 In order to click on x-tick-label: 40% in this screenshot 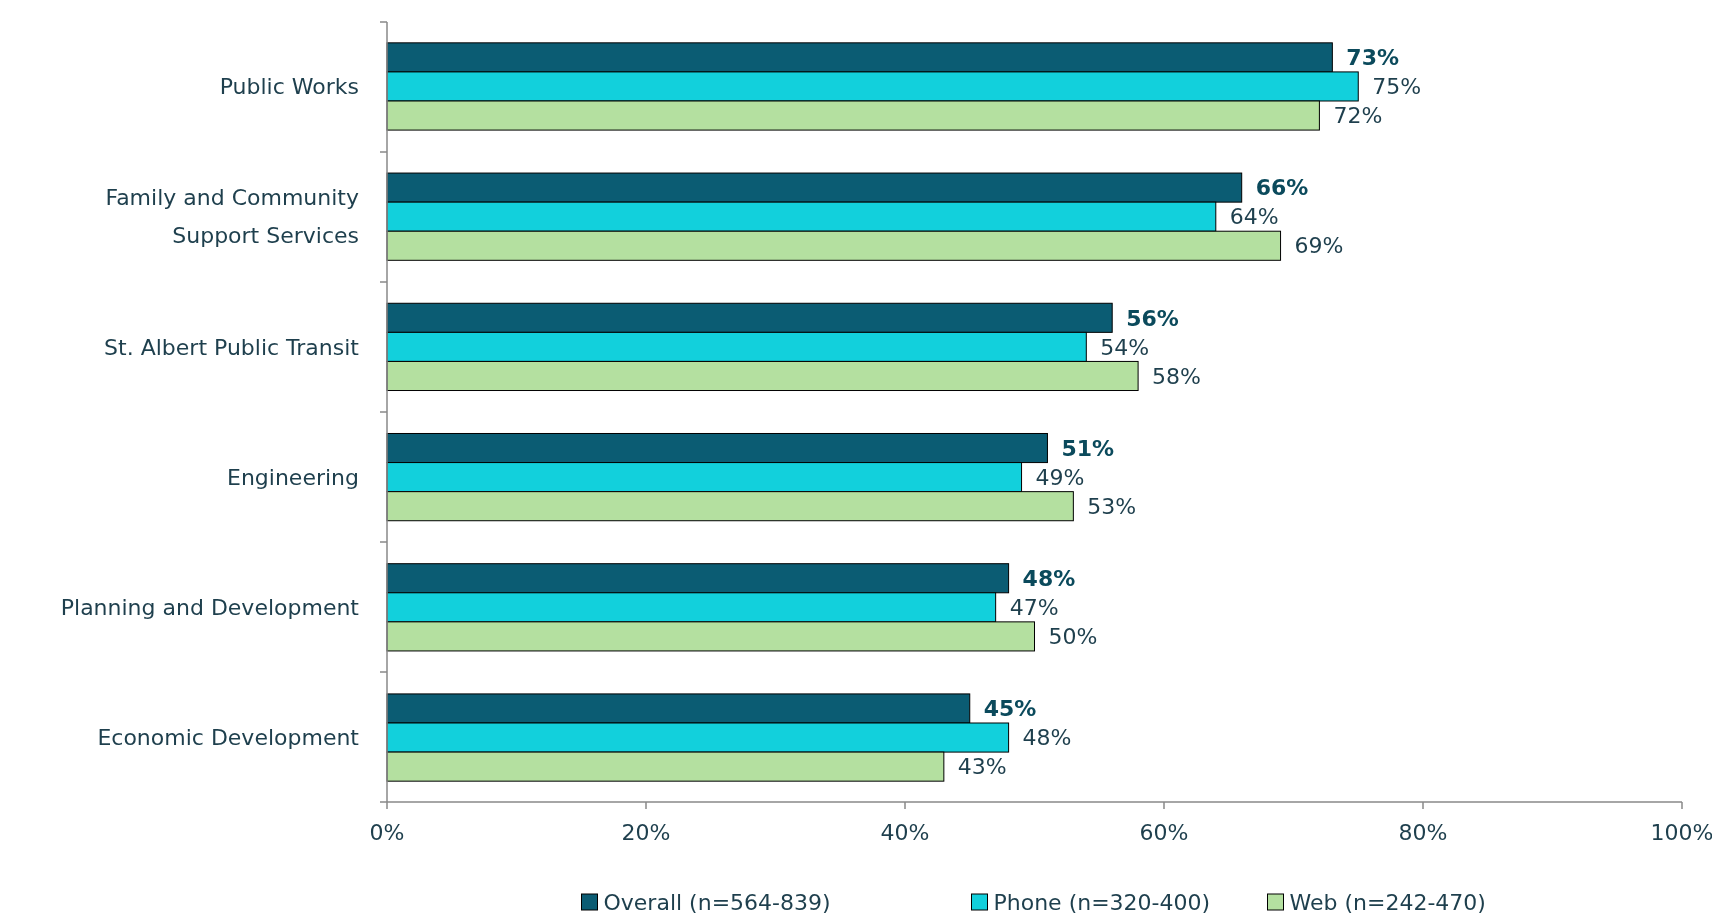, I will do `click(905, 832)`.